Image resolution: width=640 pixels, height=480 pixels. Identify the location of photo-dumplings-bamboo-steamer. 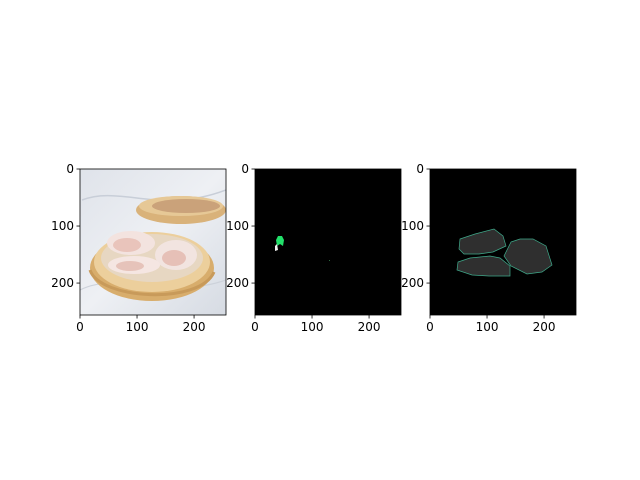
(153, 242).